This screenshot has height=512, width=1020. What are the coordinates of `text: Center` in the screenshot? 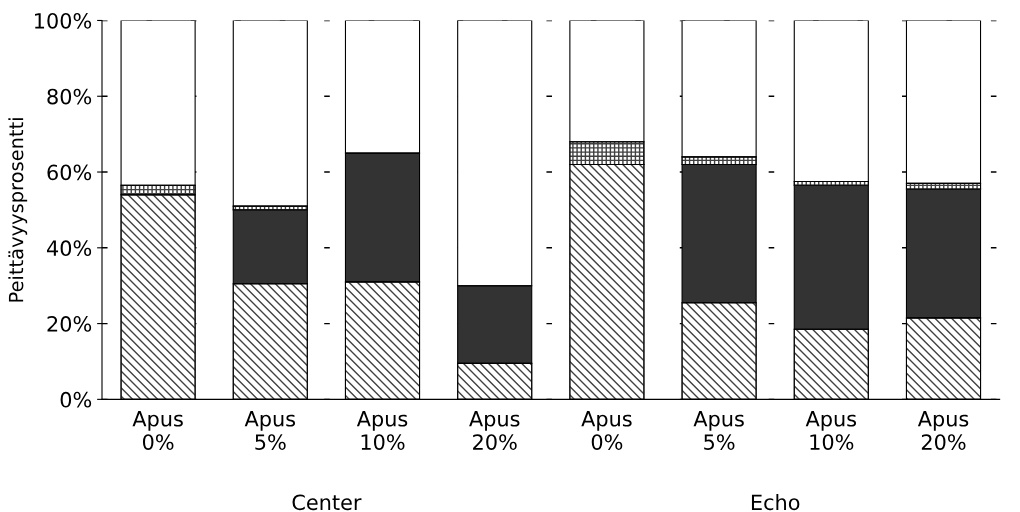 It's located at (327, 502).